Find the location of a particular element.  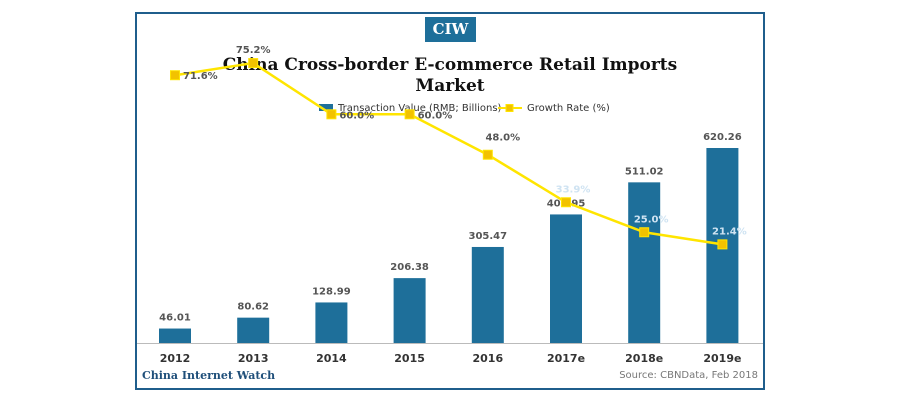

ciw-logo-badge: CIW is located at coordinates (450, 29).